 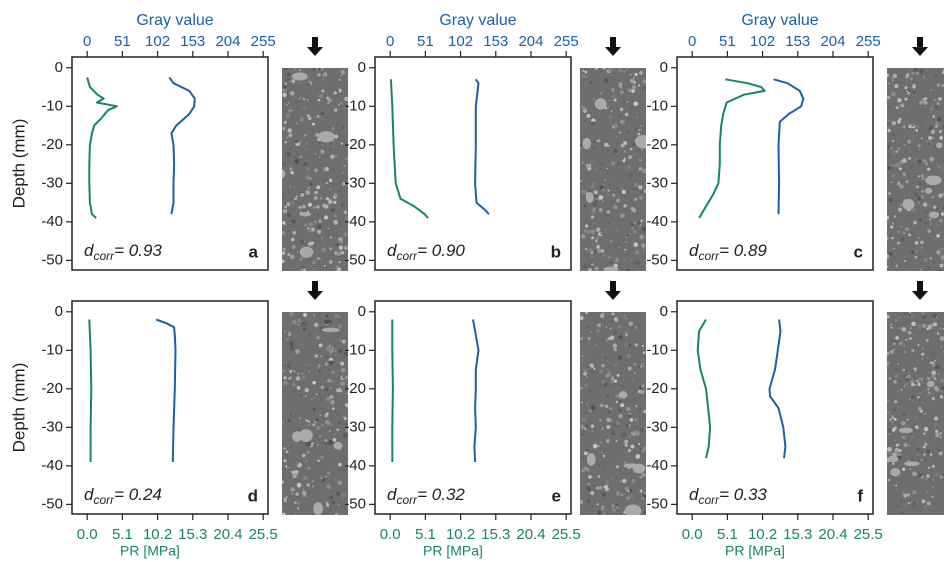 I want to click on annotation-text: = 0.24, so click(x=138, y=494).